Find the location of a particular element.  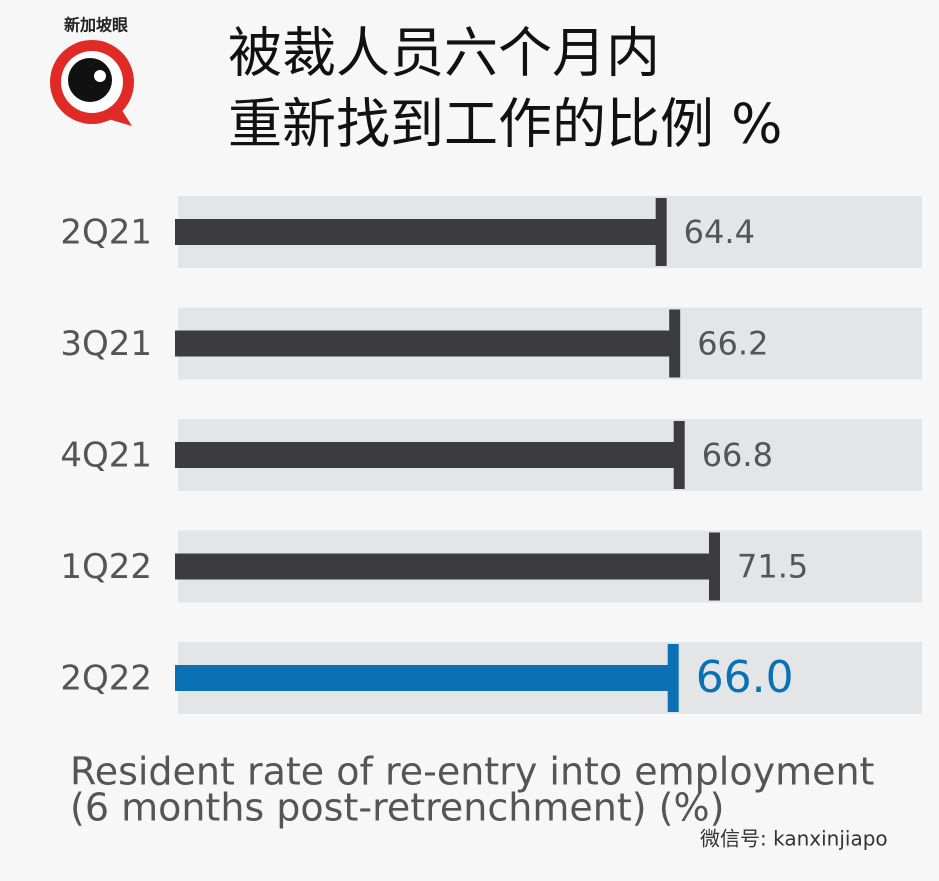

category-label: 1Q22 is located at coordinates (106, 567).